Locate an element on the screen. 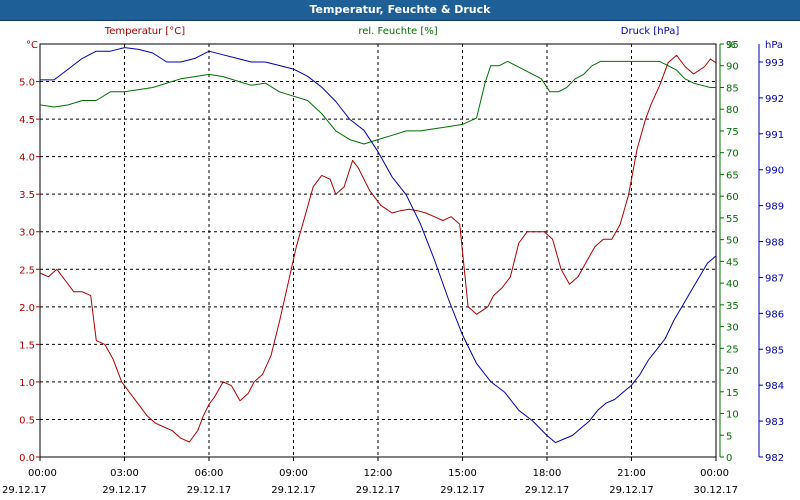 This screenshot has width=800, height=500. temperature-tick-label: 0.0 is located at coordinates (27, 458).